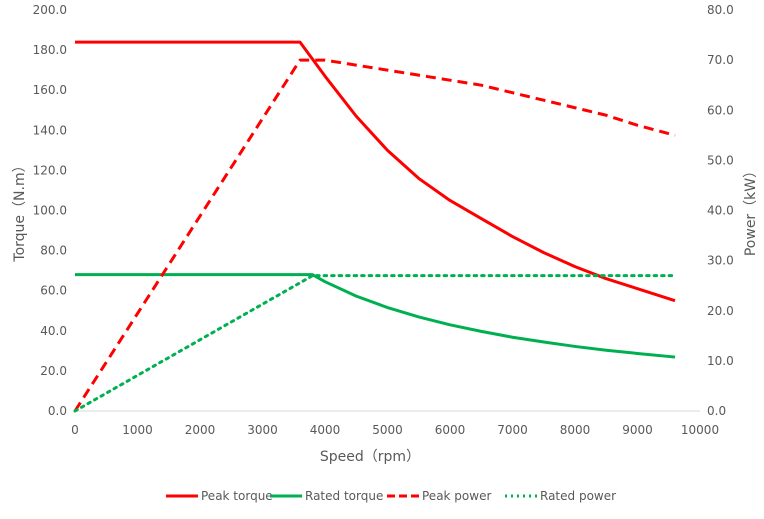  I want to click on y2-tick-label: 30.0, so click(720, 261).